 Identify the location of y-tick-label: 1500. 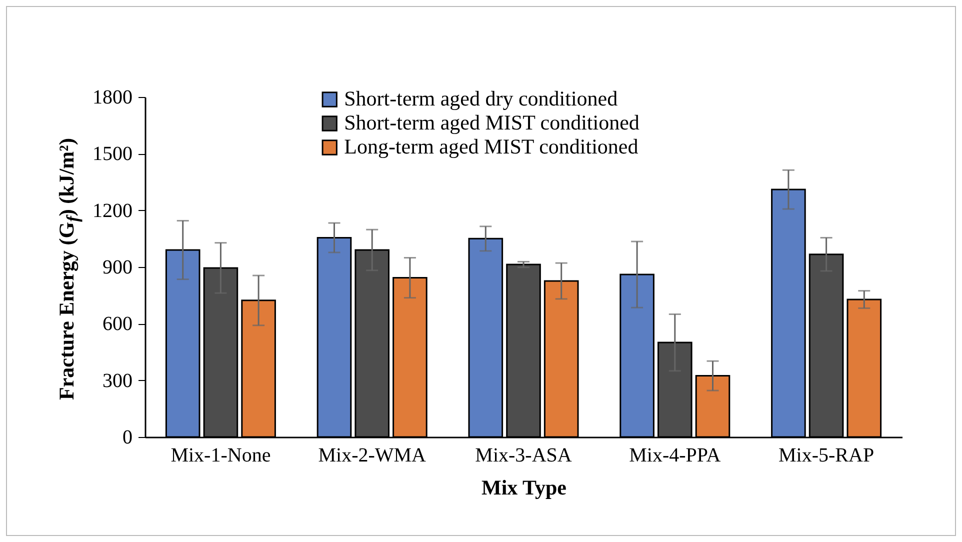
(112, 154).